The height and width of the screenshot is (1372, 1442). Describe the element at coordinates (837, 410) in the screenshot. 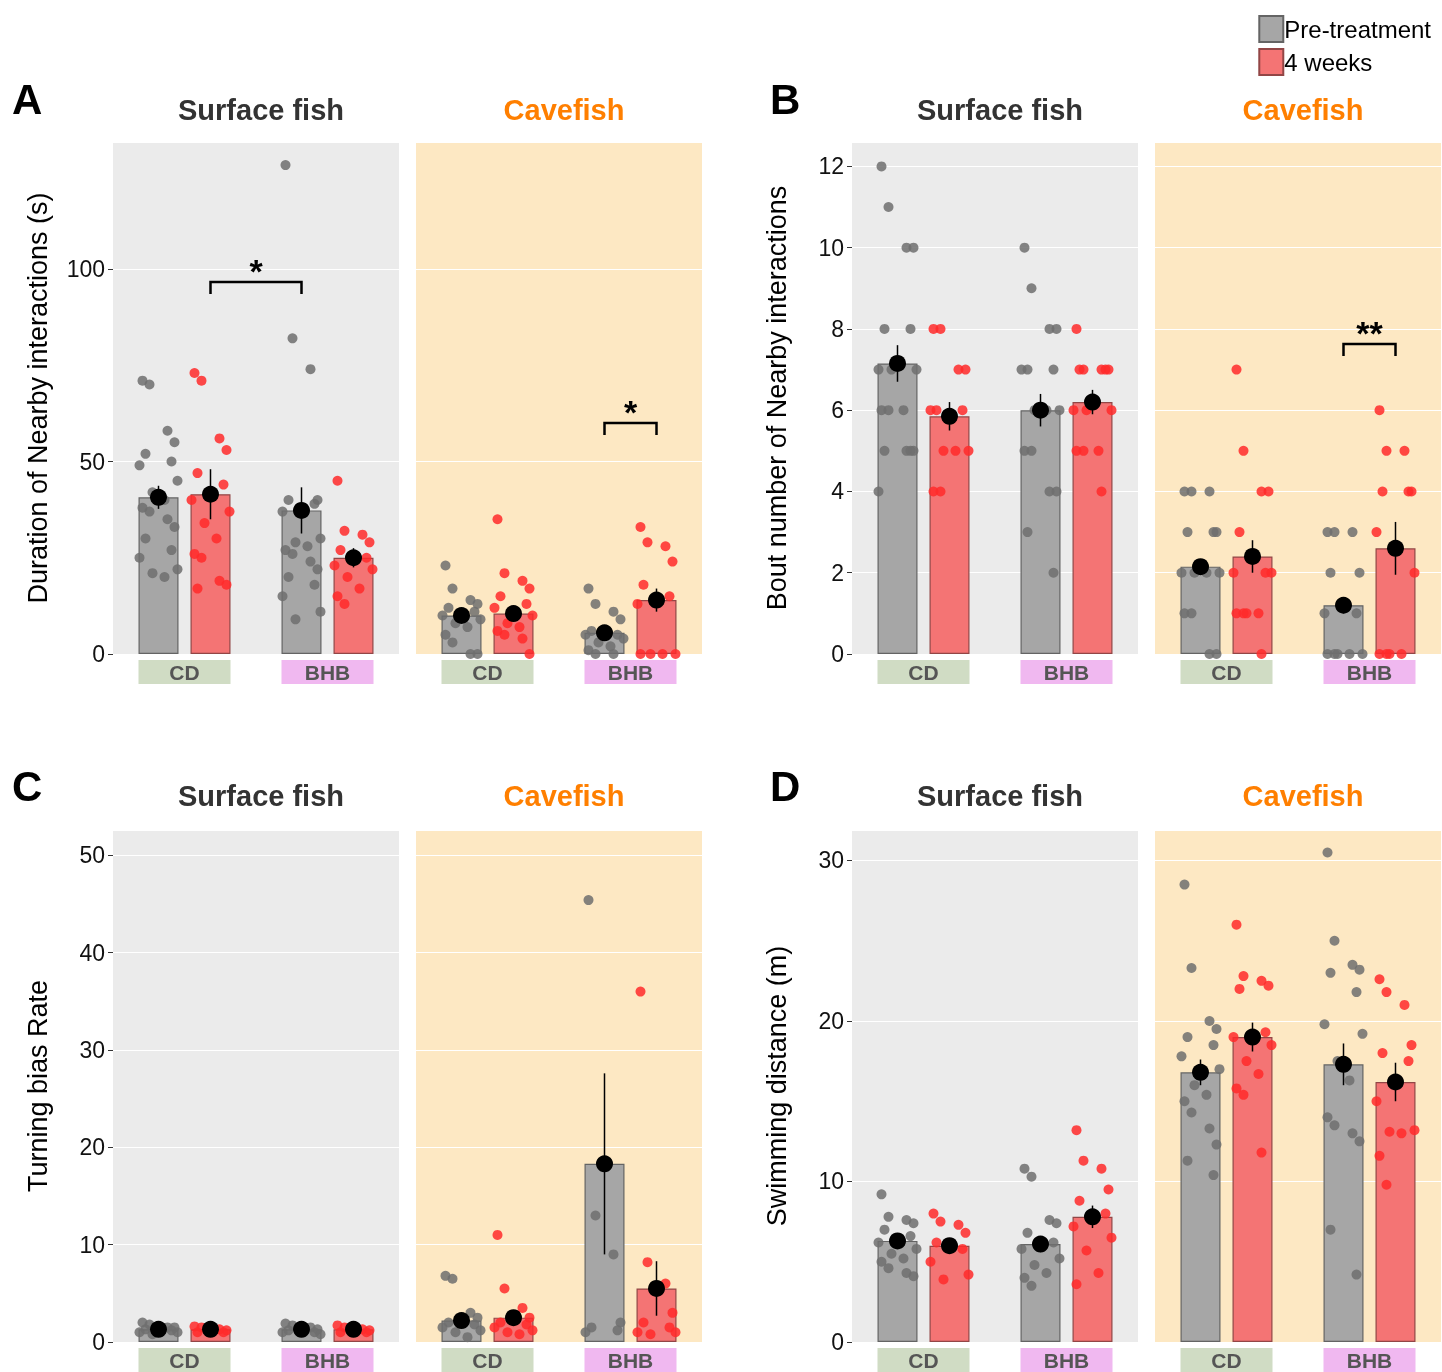

I see `y-tick-label: 6` at that location.